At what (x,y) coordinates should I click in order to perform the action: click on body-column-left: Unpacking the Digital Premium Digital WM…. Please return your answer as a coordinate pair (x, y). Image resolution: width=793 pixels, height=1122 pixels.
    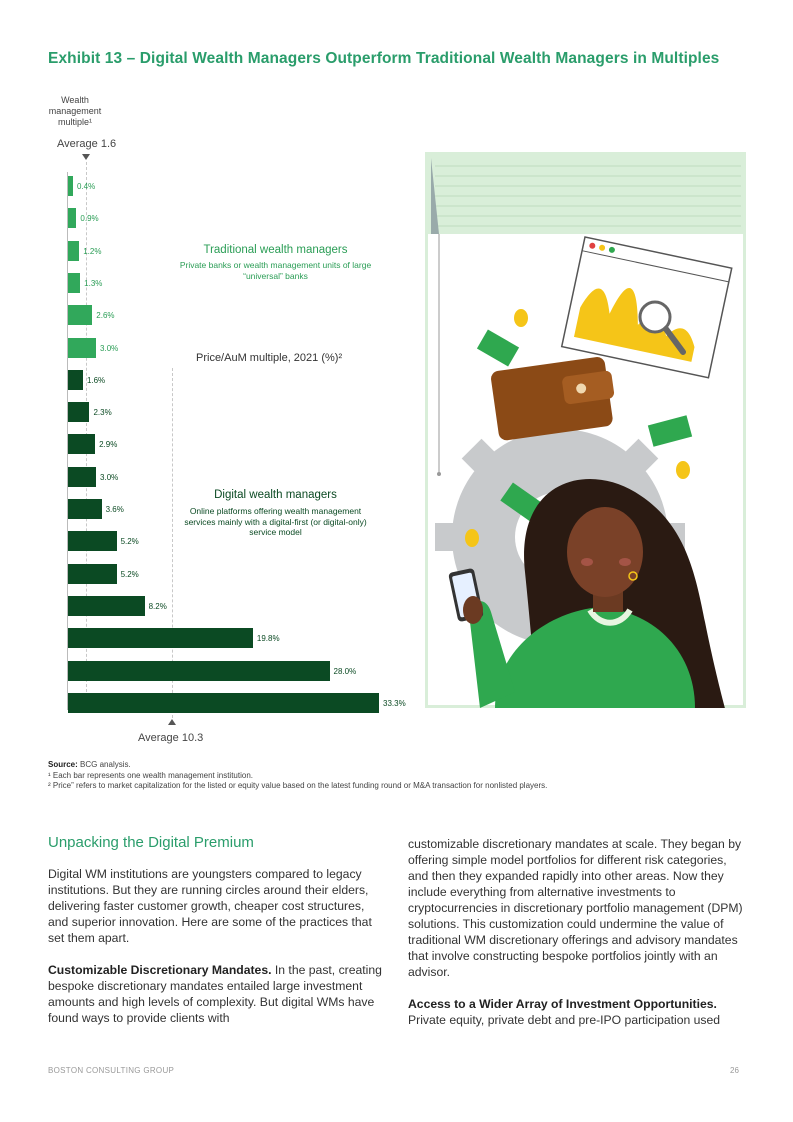
    Looking at the image, I should click on (215, 938).